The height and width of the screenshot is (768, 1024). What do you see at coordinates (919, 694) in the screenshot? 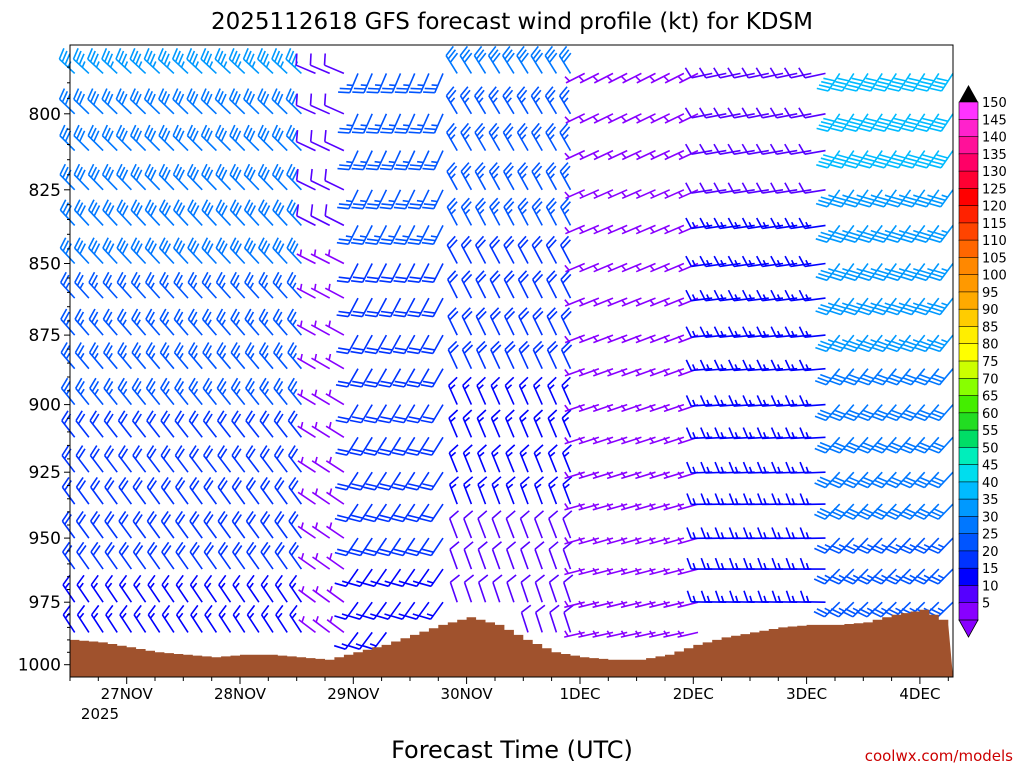
I see `x-tick-label: 4DEC` at bounding box center [919, 694].